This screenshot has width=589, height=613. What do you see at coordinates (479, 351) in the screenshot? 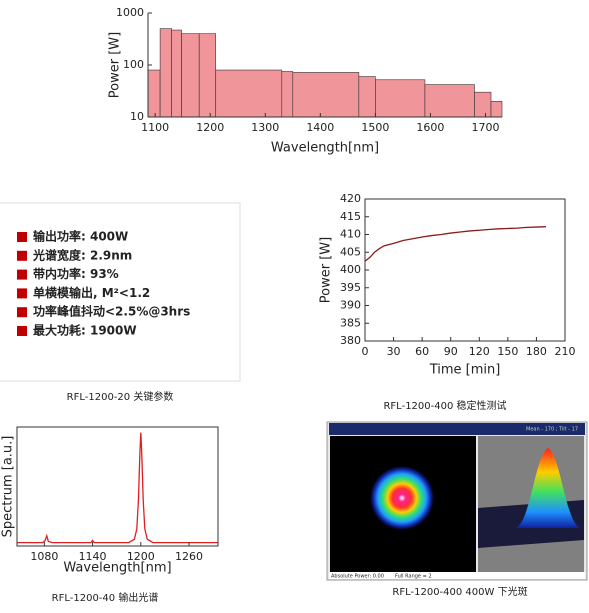
I see `x-tick-label: 120` at bounding box center [479, 351].